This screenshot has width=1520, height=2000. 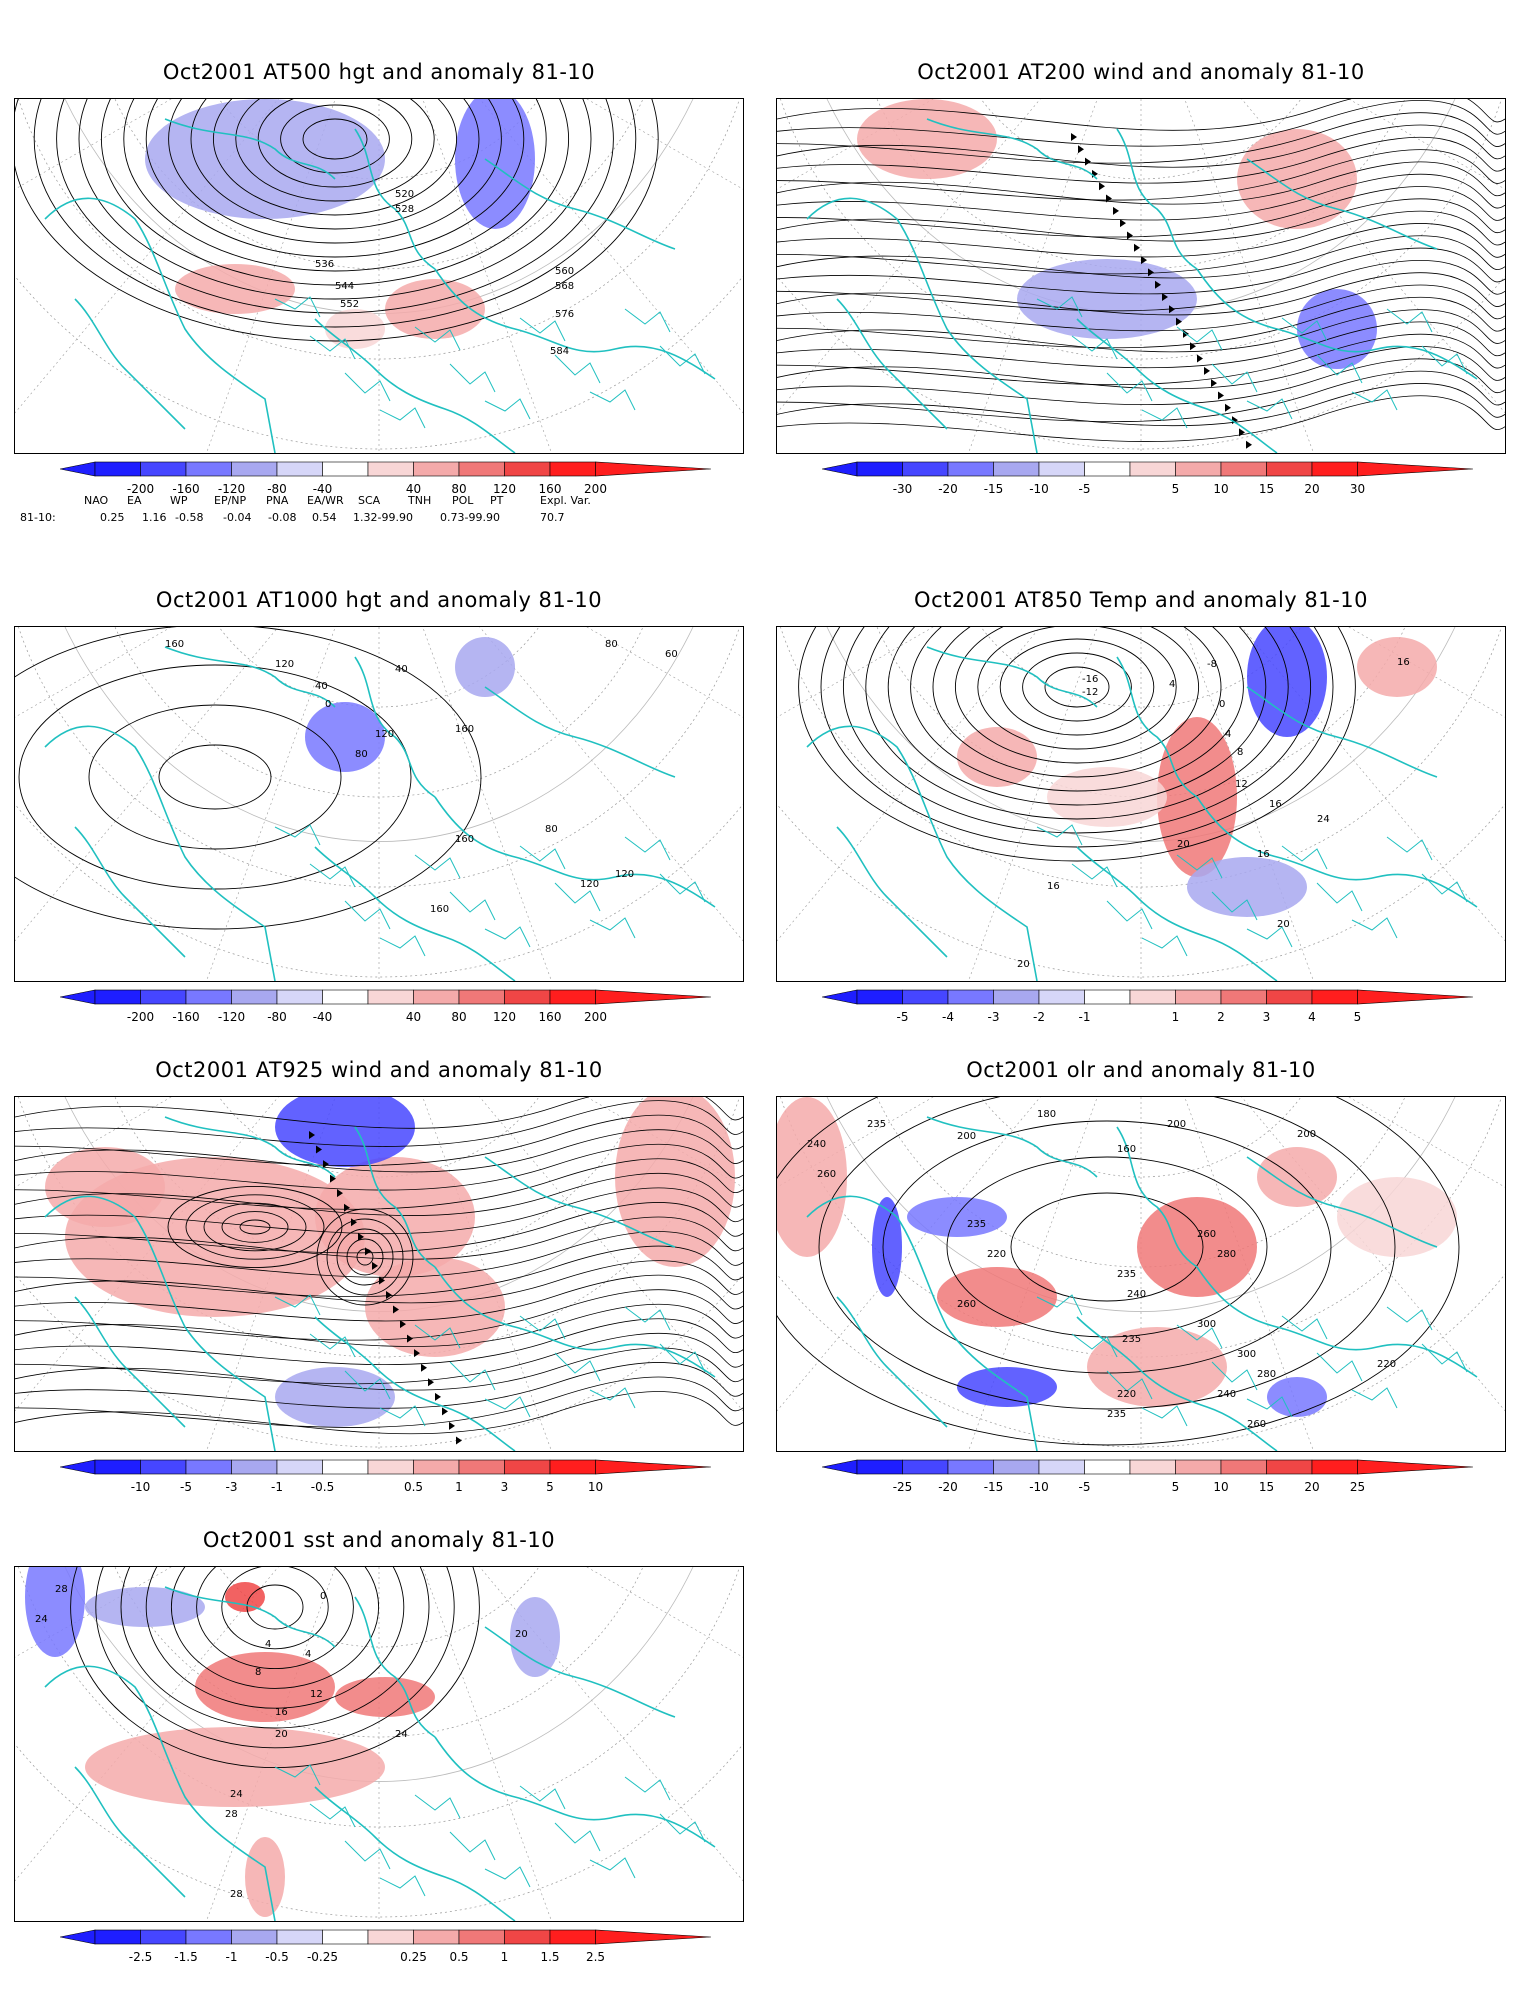 What do you see at coordinates (1357, 1017) in the screenshot?
I see `colorbar-tick-label: 5` at bounding box center [1357, 1017].